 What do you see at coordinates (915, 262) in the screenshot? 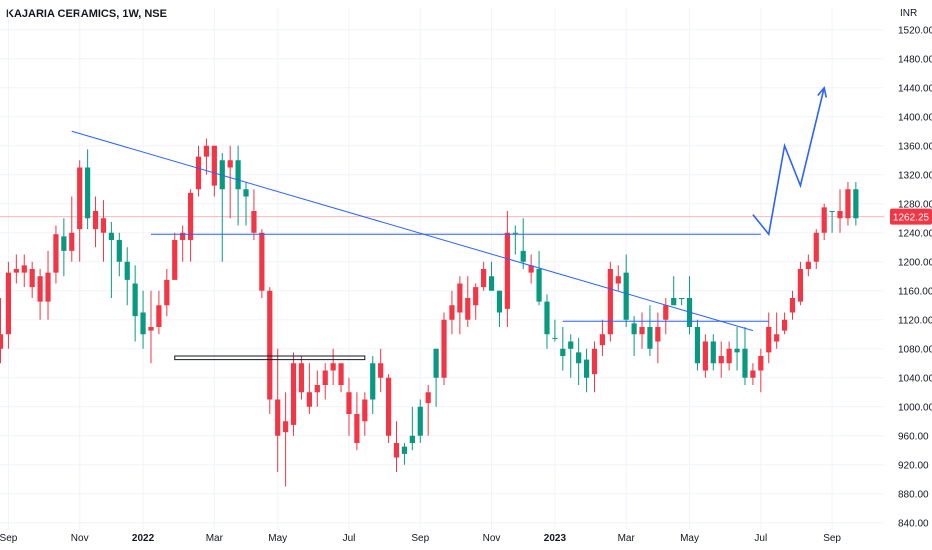
I see `y-tick-label: 1200.00` at bounding box center [915, 262].